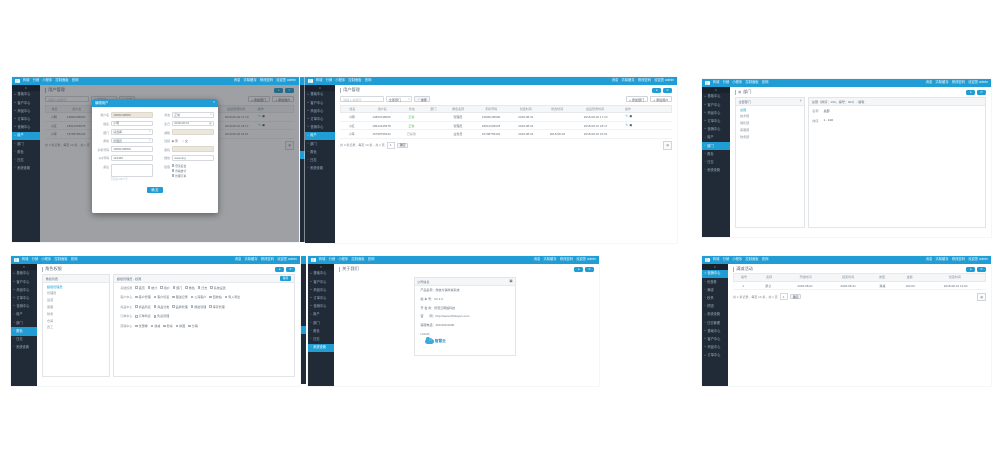 The image size is (1000, 460). What do you see at coordinates (50, 320) in the screenshot?
I see `role-list-item: 仓库` at bounding box center [50, 320].